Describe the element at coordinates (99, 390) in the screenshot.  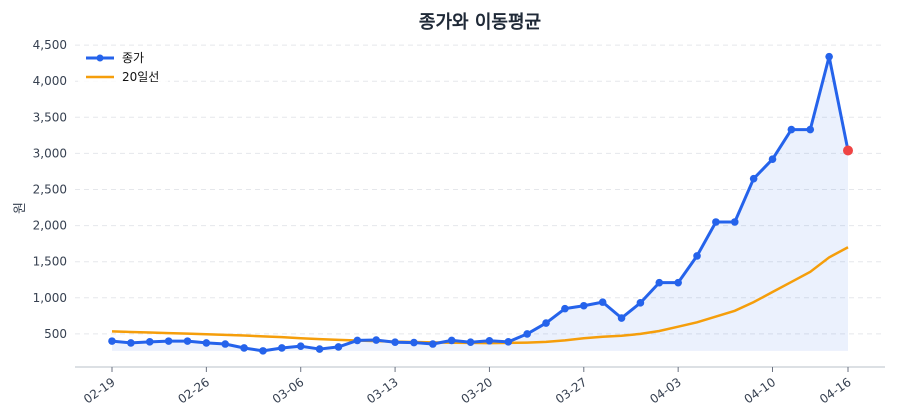
I see `x-tick-label: 02-19` at that location.